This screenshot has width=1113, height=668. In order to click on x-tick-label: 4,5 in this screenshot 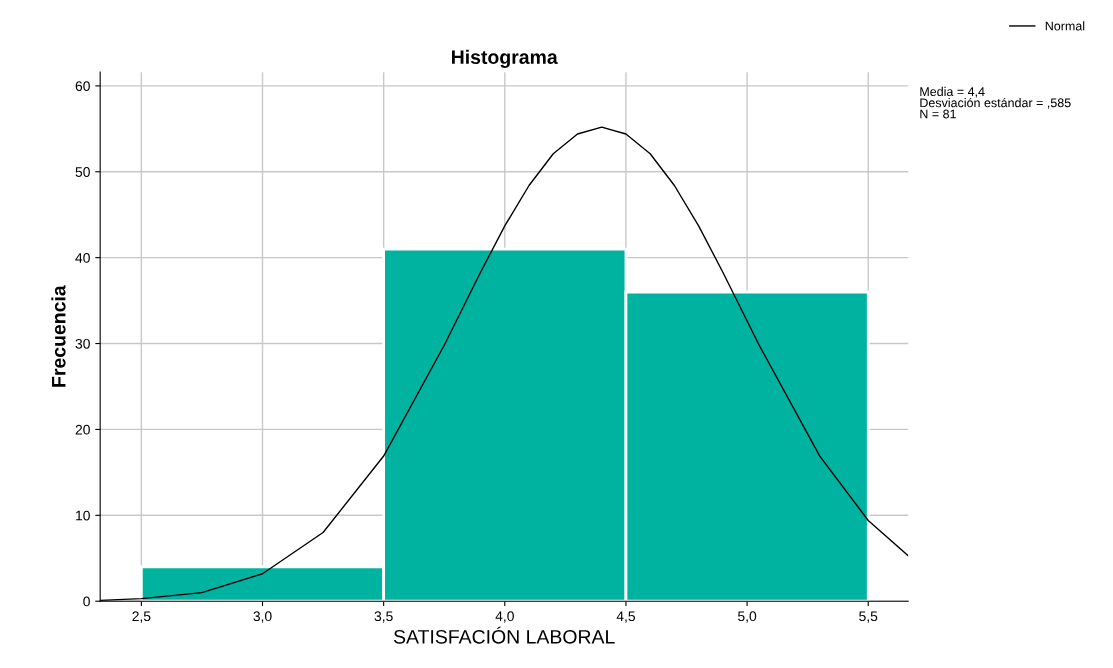, I will do `click(626, 617)`.